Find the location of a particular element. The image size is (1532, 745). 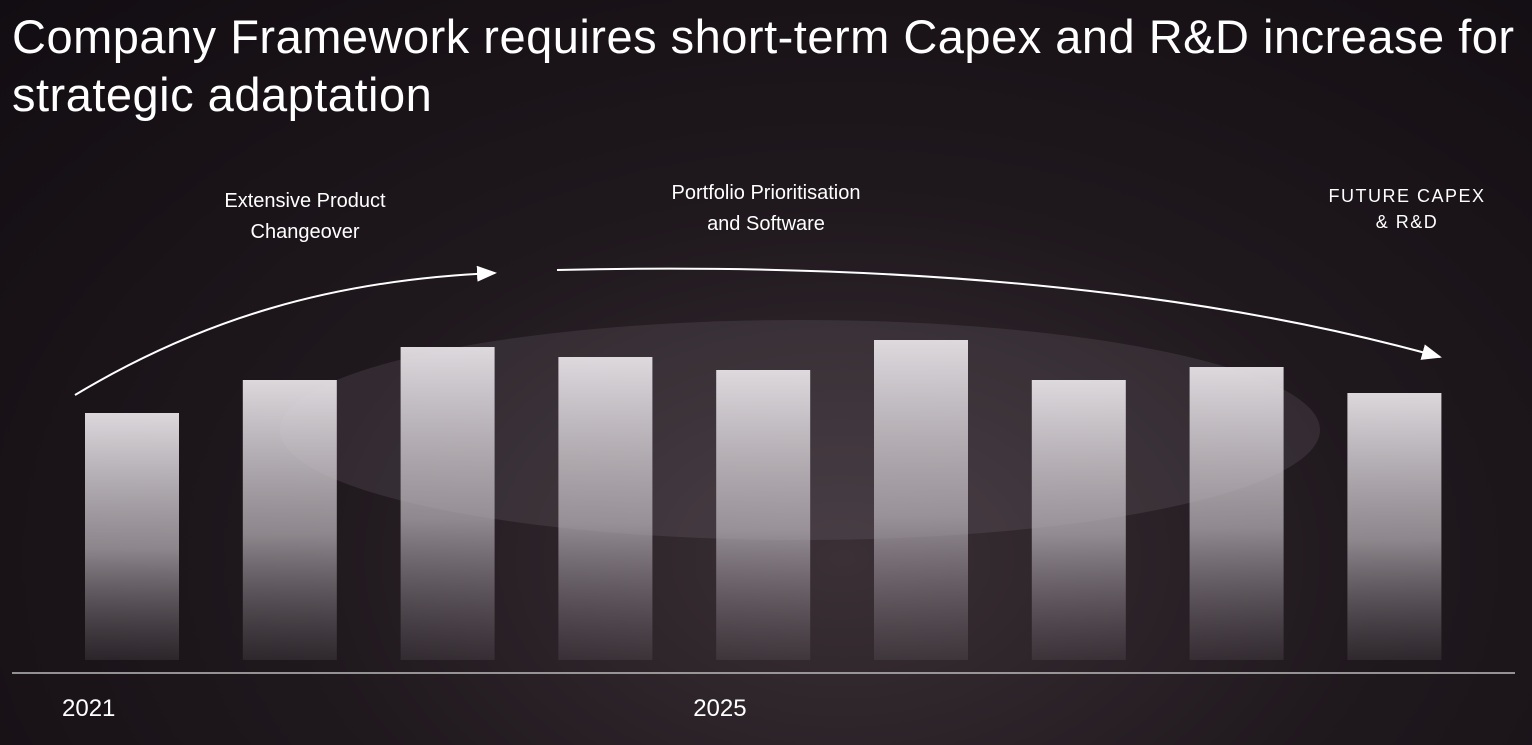

annotation: and Software is located at coordinates (766, 224).